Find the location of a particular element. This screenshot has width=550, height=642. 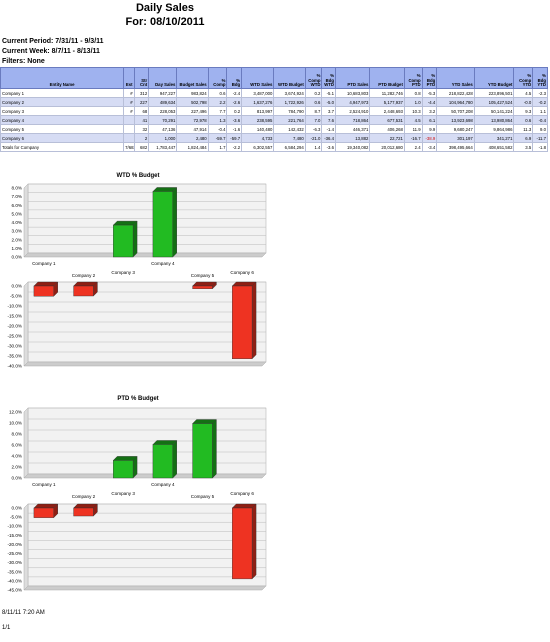

total-cell: -3.6 is located at coordinates (328, 147).